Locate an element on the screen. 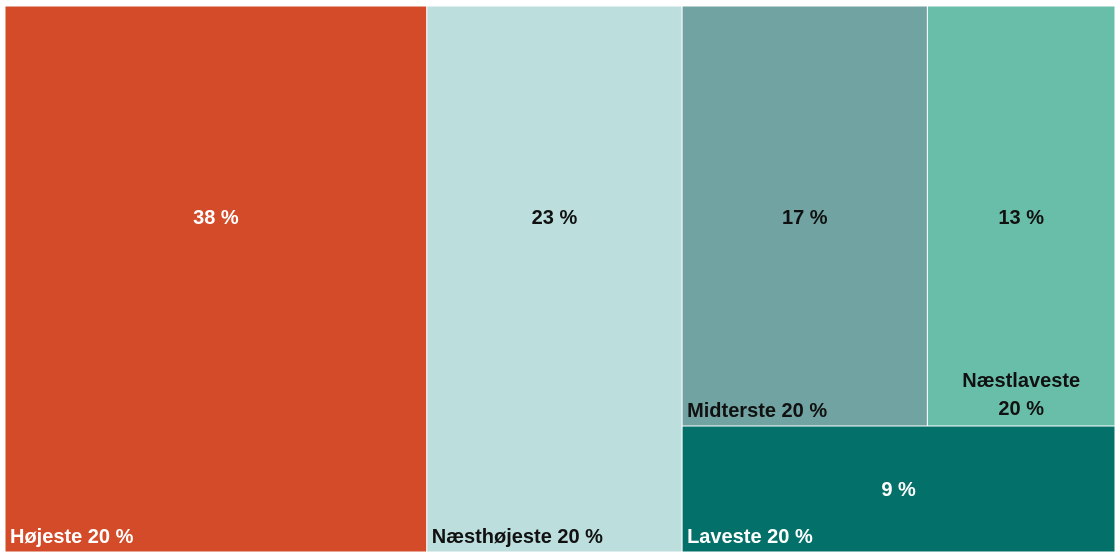  category-label-h-jeste-20: Højeste 20 % is located at coordinates (72, 537).